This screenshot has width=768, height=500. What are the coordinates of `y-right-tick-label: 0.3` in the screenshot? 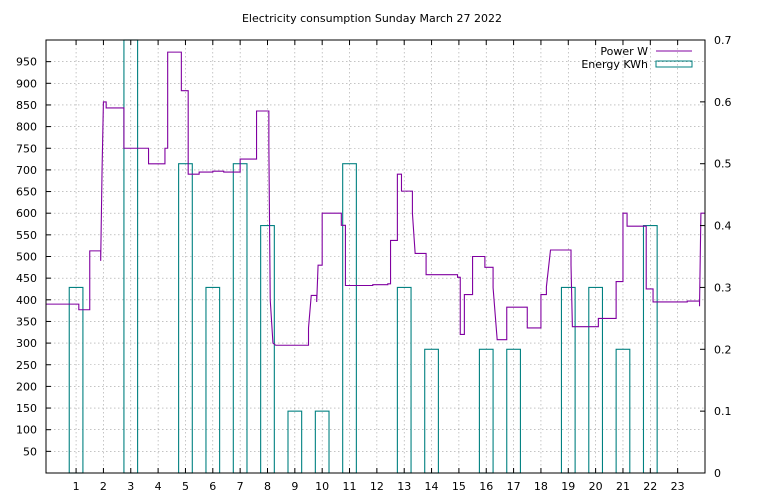 It's located at (723, 287).